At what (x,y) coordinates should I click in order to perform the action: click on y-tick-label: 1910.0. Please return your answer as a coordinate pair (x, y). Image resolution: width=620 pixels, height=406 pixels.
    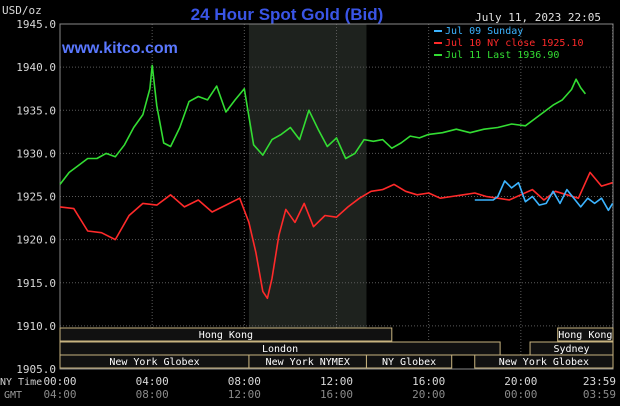
    Looking at the image, I should click on (36, 326).